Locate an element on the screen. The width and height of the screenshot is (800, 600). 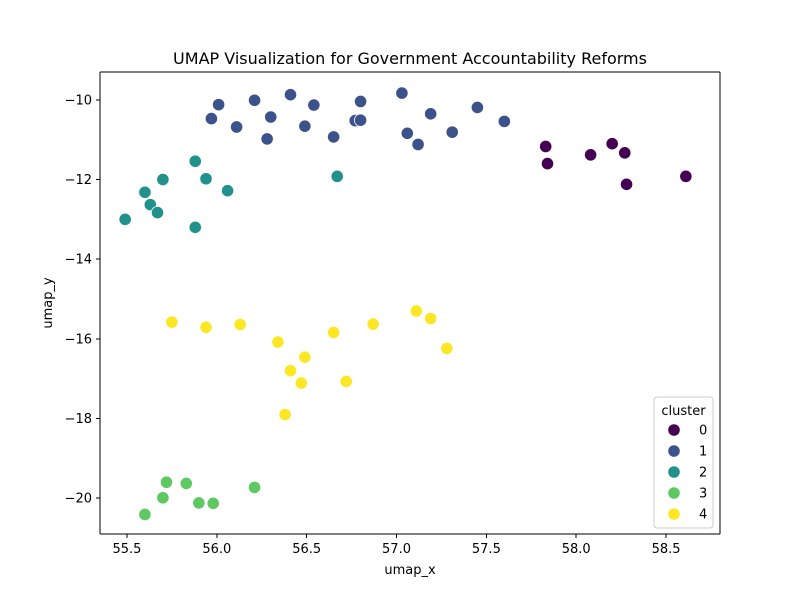
x-tick-label: 58.0 is located at coordinates (576, 549).